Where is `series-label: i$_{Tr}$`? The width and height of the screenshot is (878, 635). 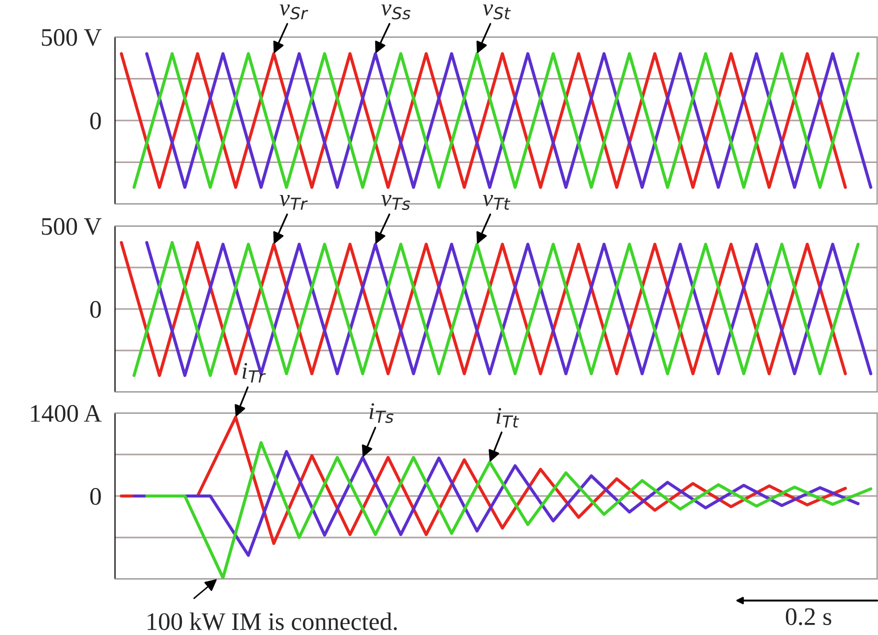 series-label: i$_{Tr}$ is located at coordinates (254, 372).